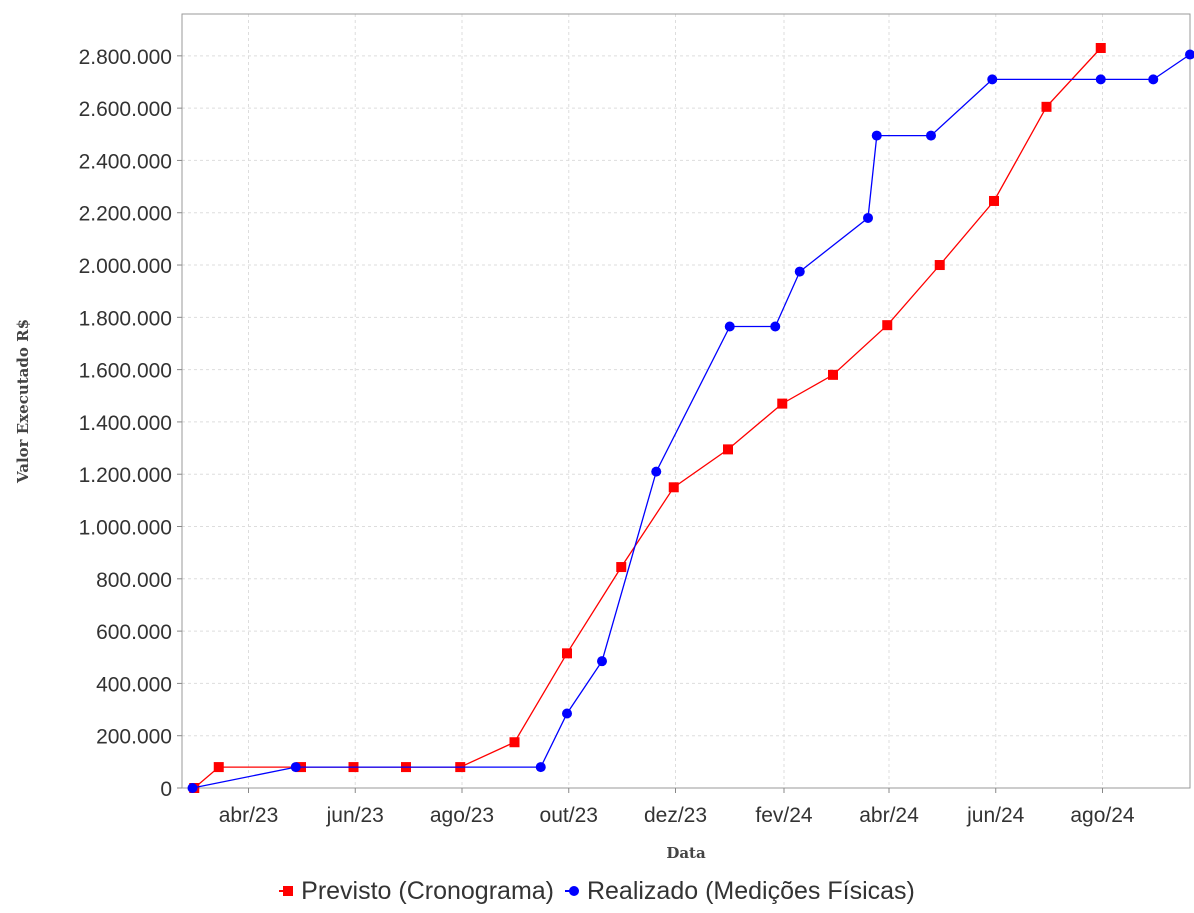 The width and height of the screenshot is (1194, 913). What do you see at coordinates (125, 371) in the screenshot?
I see `y-tick-label: 1.600.000` at bounding box center [125, 371].